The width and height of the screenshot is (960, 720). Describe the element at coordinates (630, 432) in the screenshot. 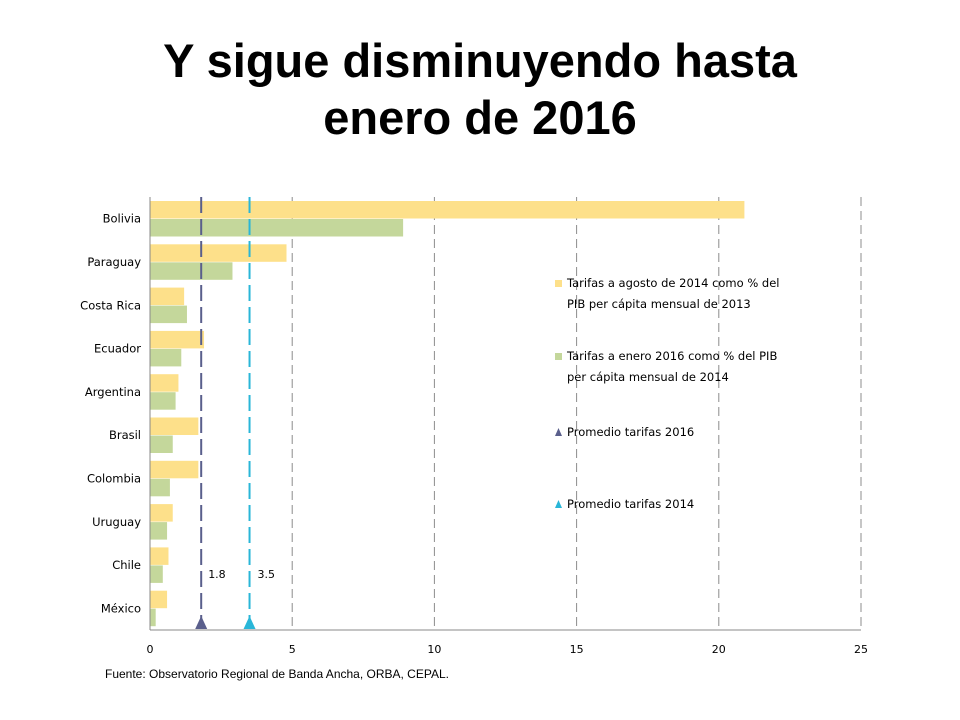

I see `legend-label-ref-0: Promedio tarifas 2016` at that location.